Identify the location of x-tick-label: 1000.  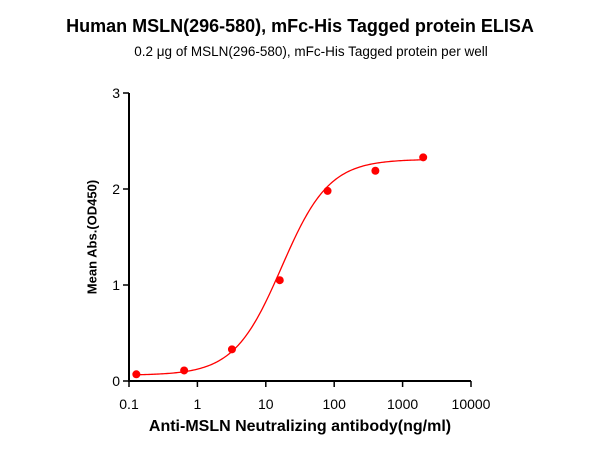
(402, 404).